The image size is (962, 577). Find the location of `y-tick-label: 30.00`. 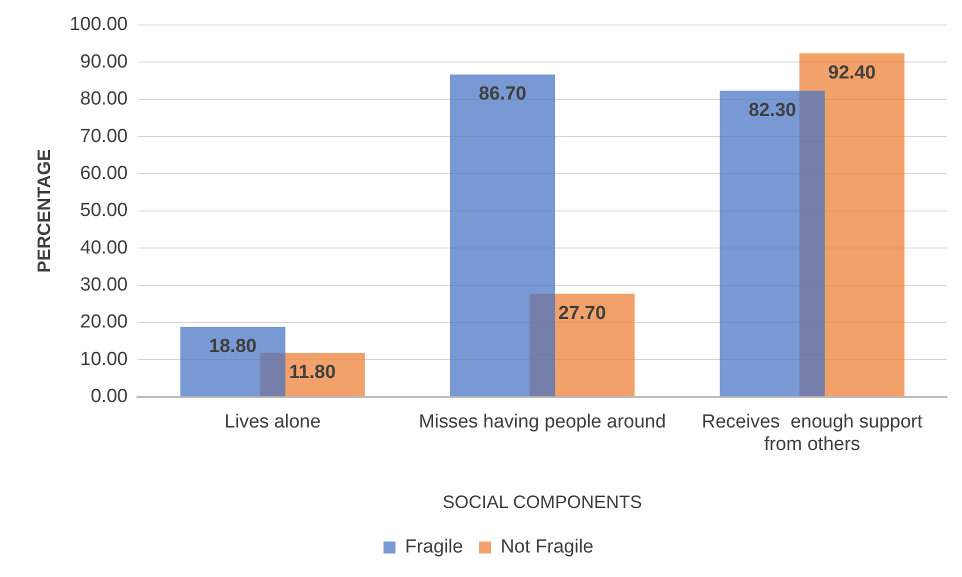

y-tick-label: 30.00 is located at coordinates (104, 285).